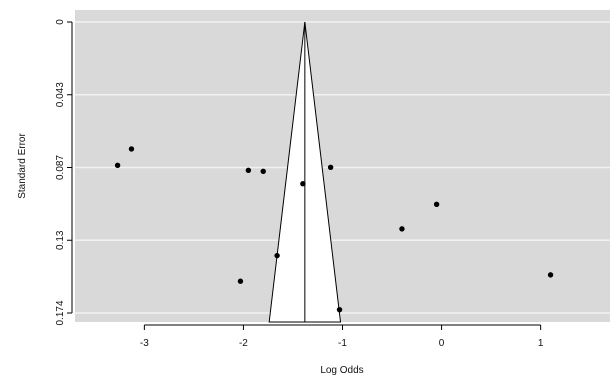 This screenshot has height=377, width=613. What do you see at coordinates (342, 336) in the screenshot?
I see `x-axis: -3 -2 -1 0 1` at bounding box center [342, 336].